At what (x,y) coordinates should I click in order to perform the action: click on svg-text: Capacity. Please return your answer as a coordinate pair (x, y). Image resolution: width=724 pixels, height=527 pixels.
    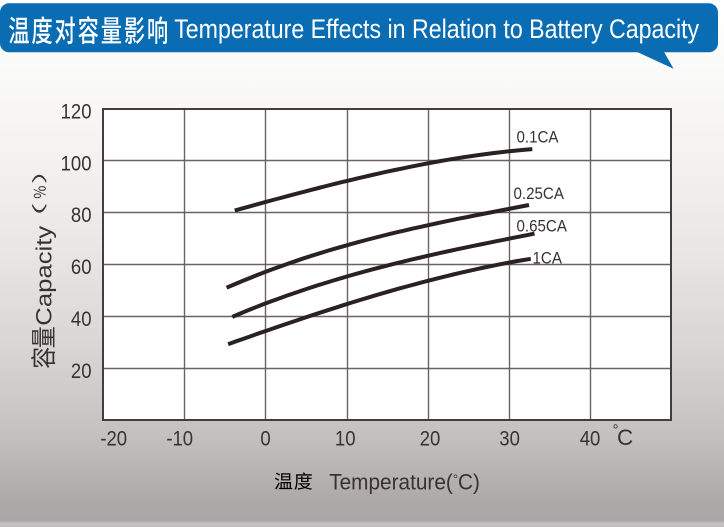
    Looking at the image, I should click on (44, 276).